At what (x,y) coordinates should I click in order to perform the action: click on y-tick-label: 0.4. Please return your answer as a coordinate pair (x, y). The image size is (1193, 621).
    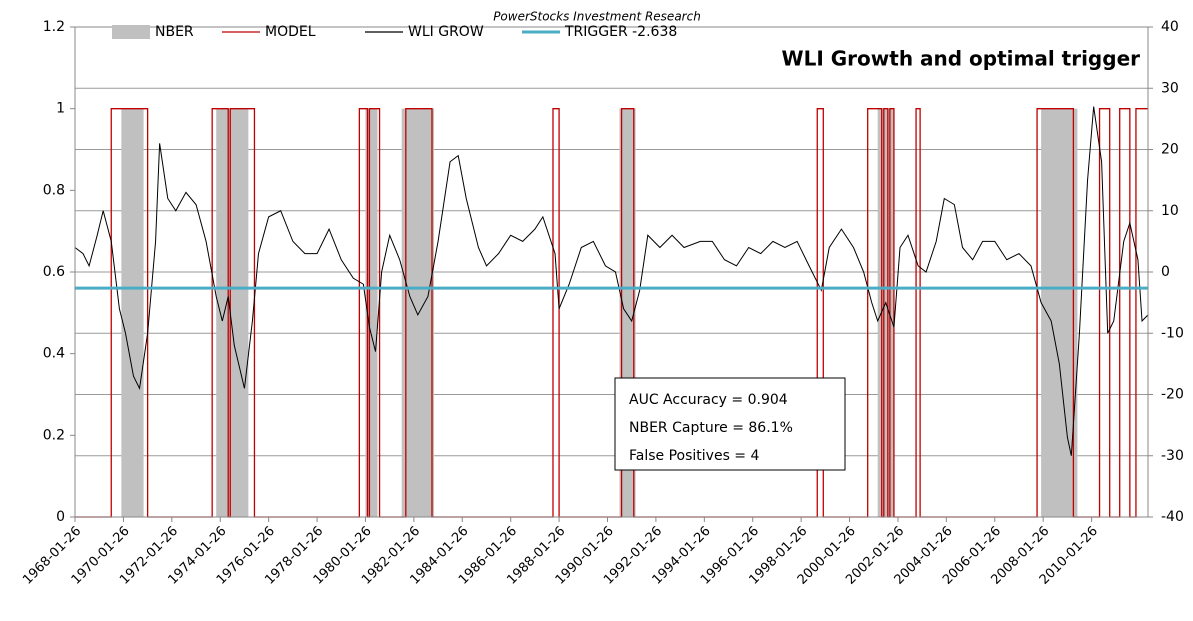
    Looking at the image, I should click on (54, 354).